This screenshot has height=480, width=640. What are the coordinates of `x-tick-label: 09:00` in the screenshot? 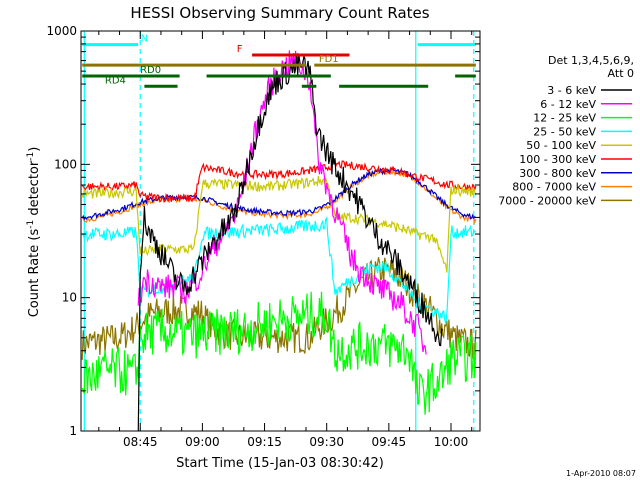 It's located at (202, 442).